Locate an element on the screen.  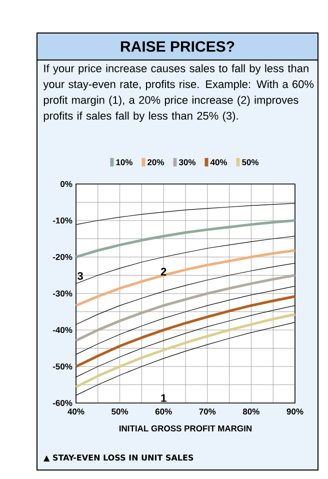
y-tick-label: -30% is located at coordinates (62, 293).